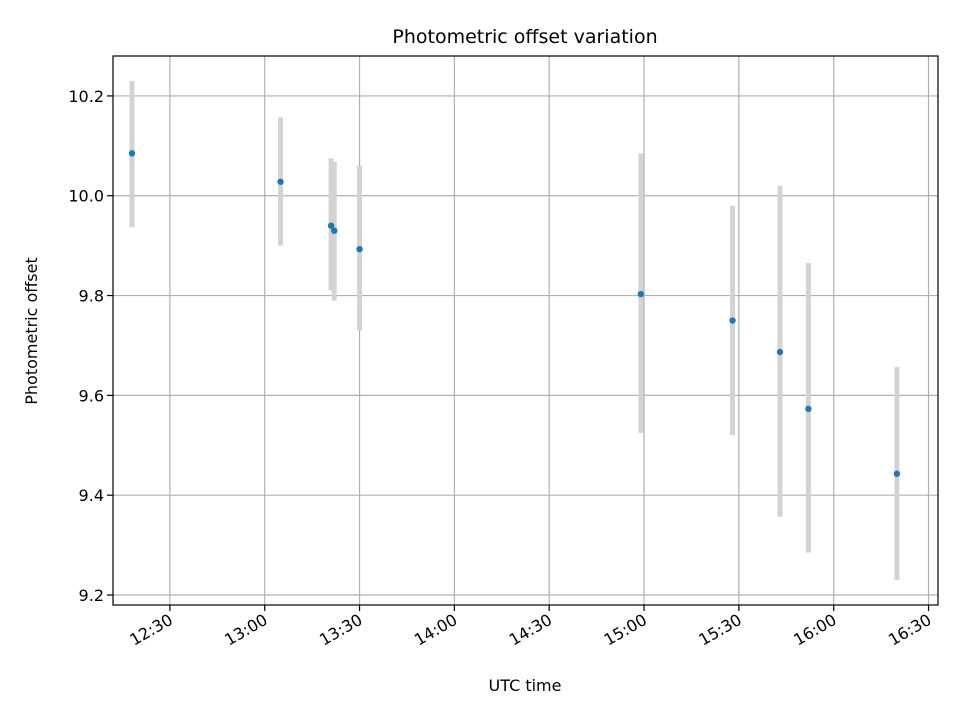 This screenshot has height=720, width=960. What do you see at coordinates (909, 630) in the screenshot?
I see `x-tick-label: 16:30` at bounding box center [909, 630].